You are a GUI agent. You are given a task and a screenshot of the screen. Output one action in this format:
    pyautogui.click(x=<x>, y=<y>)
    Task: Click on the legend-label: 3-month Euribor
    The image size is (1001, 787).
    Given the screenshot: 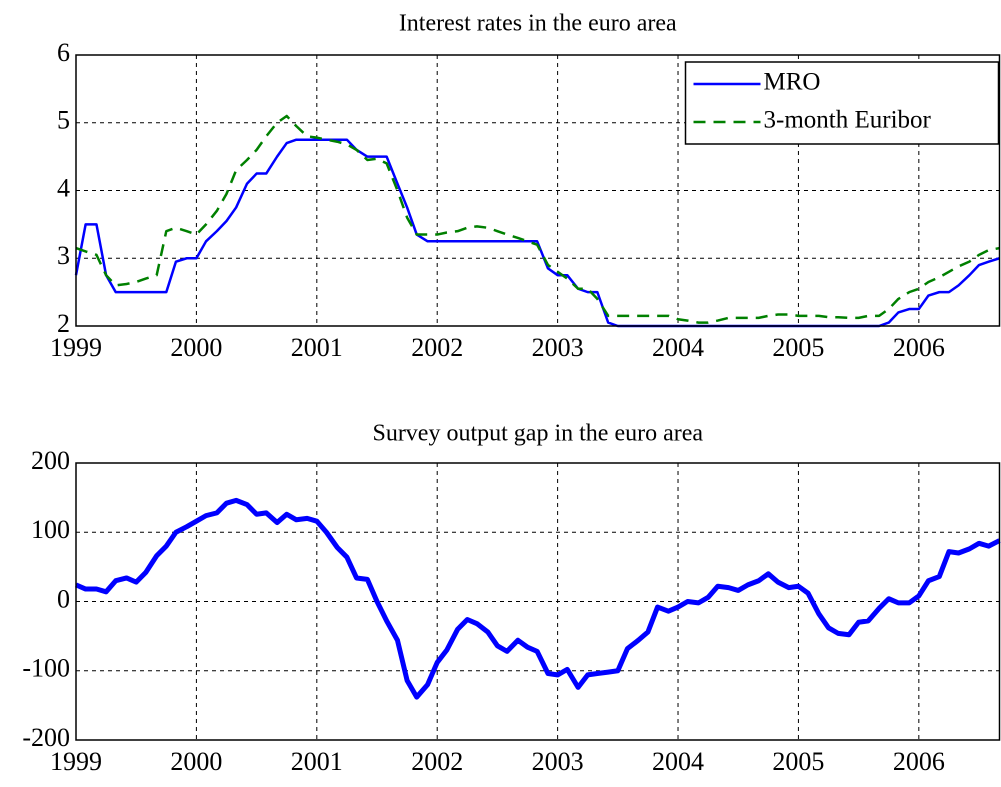 What is the action you would take?
    pyautogui.click(x=848, y=120)
    